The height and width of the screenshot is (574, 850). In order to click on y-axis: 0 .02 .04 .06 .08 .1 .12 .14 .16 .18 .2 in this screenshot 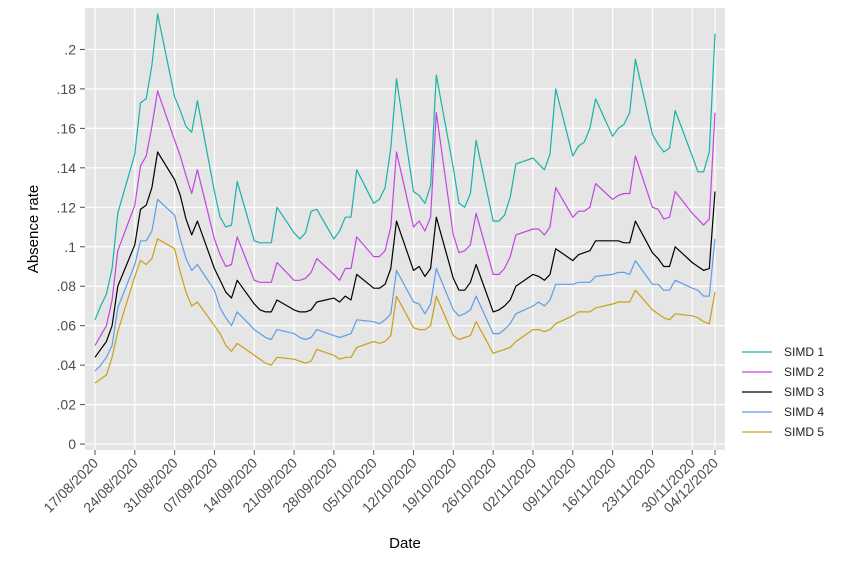, I will do `click(71, 246)`.